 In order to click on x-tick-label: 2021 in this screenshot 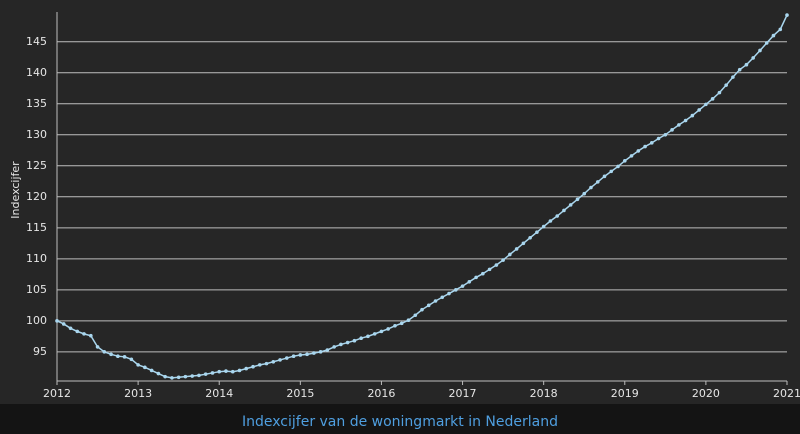, I will do `click(786, 393)`.